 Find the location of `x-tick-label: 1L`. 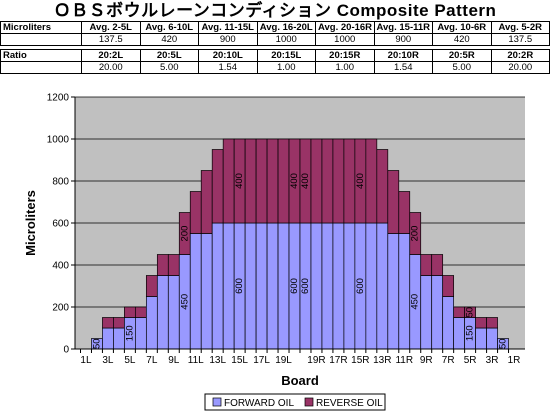

x-tick-label: 1L is located at coordinates (86, 360).